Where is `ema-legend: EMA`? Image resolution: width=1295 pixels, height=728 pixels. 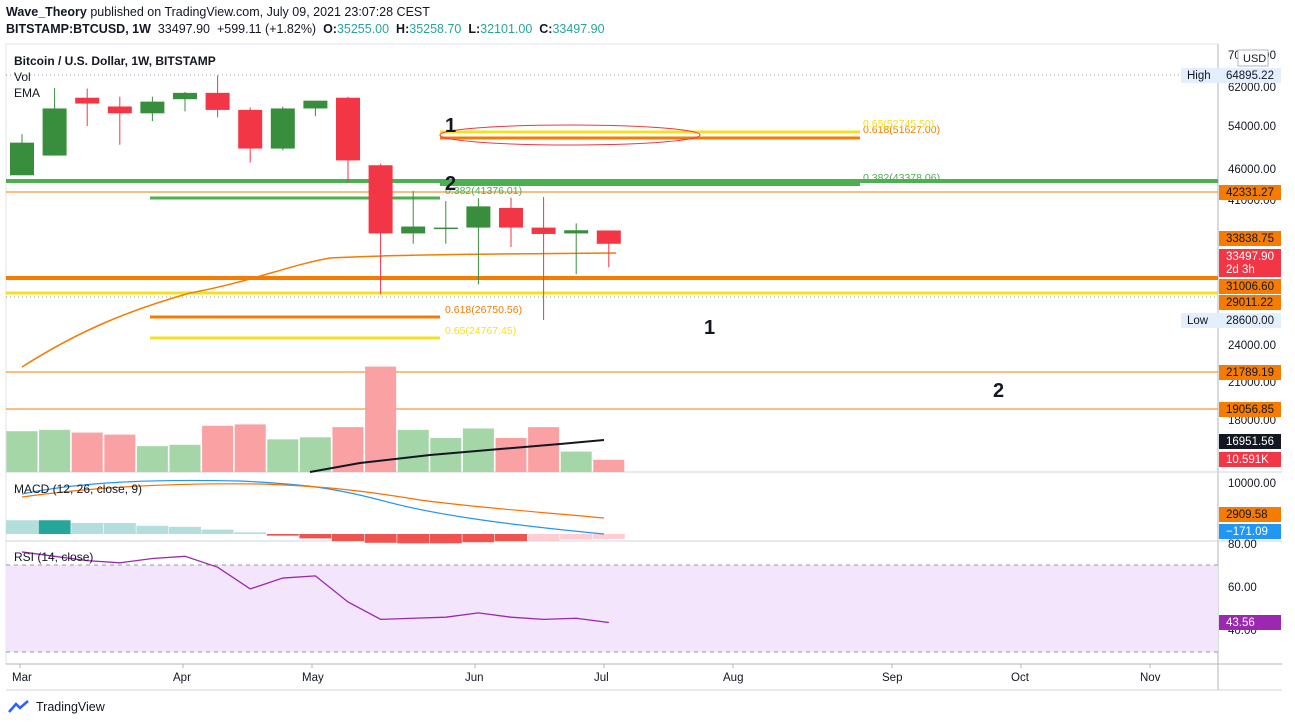 ema-legend: EMA is located at coordinates (27, 93).